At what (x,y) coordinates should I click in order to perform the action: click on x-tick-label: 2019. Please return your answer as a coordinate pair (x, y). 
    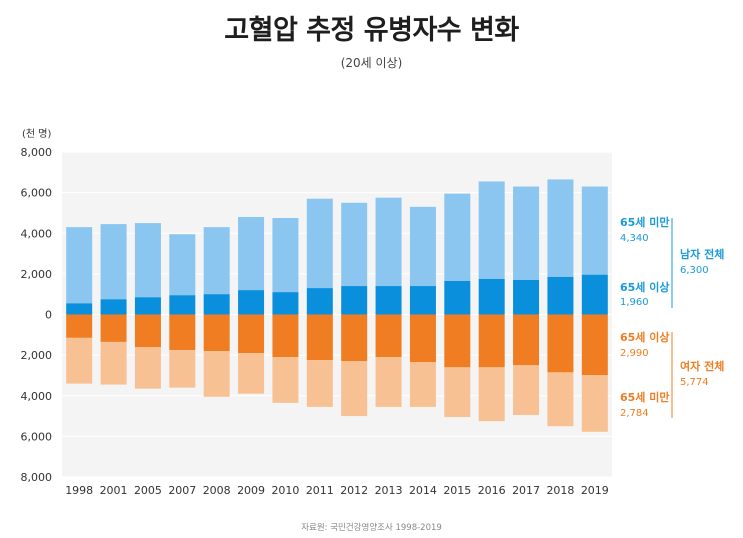
    Looking at the image, I should click on (595, 490).